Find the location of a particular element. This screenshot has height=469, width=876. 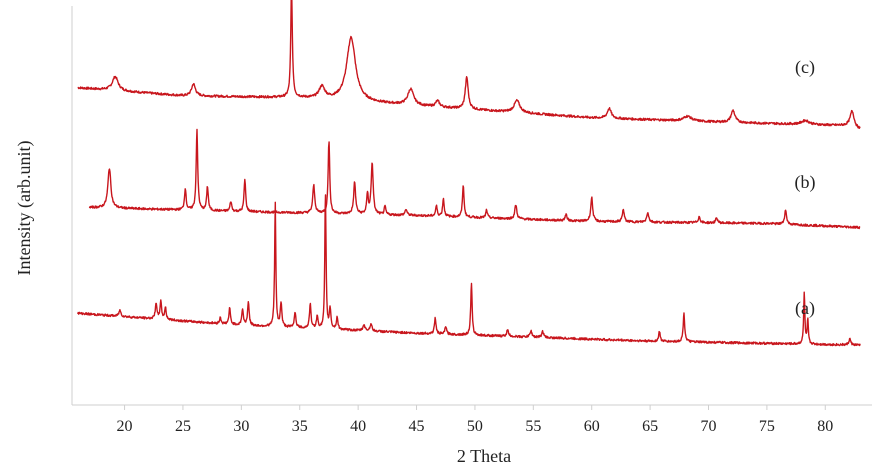

x-tick-label: 20 is located at coordinates (125, 426).